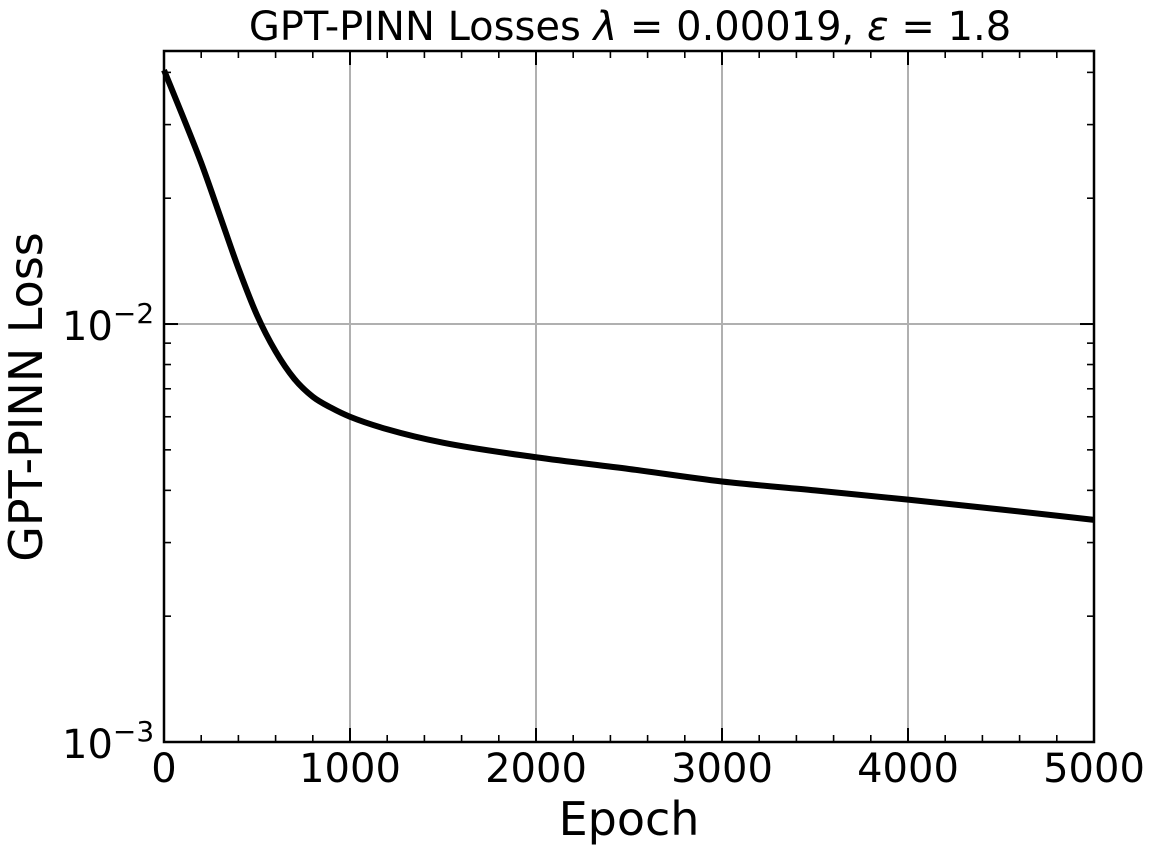 The image size is (1154, 852). Describe the element at coordinates (722, 769) in the screenshot. I see `x-tick-label: 3000` at that location.